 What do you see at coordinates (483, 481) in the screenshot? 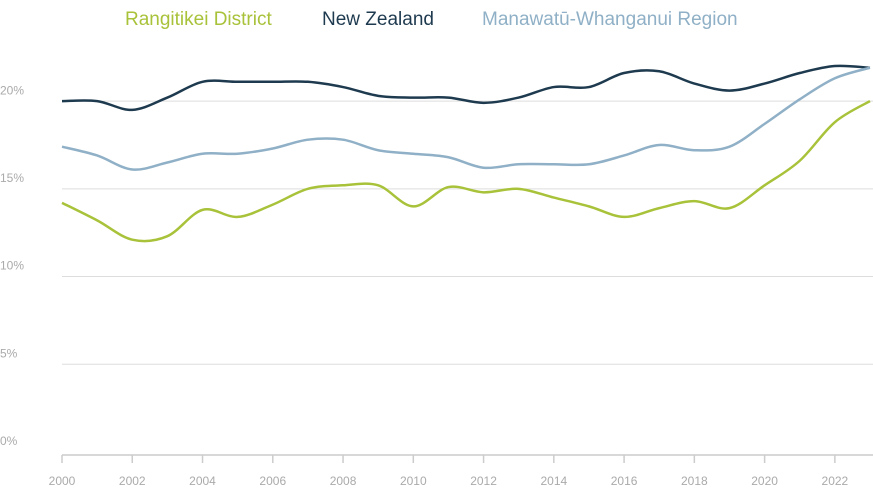
I see `x-tick-label: 2012` at bounding box center [483, 481].